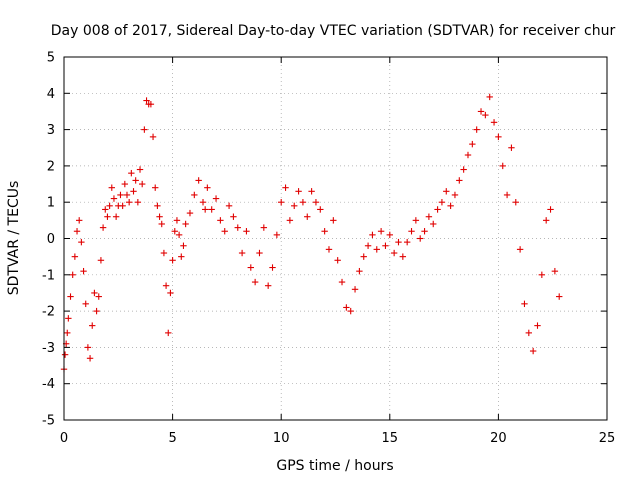  Describe the element at coordinates (498, 438) in the screenshot. I see `x-tick-label: 20` at that location.